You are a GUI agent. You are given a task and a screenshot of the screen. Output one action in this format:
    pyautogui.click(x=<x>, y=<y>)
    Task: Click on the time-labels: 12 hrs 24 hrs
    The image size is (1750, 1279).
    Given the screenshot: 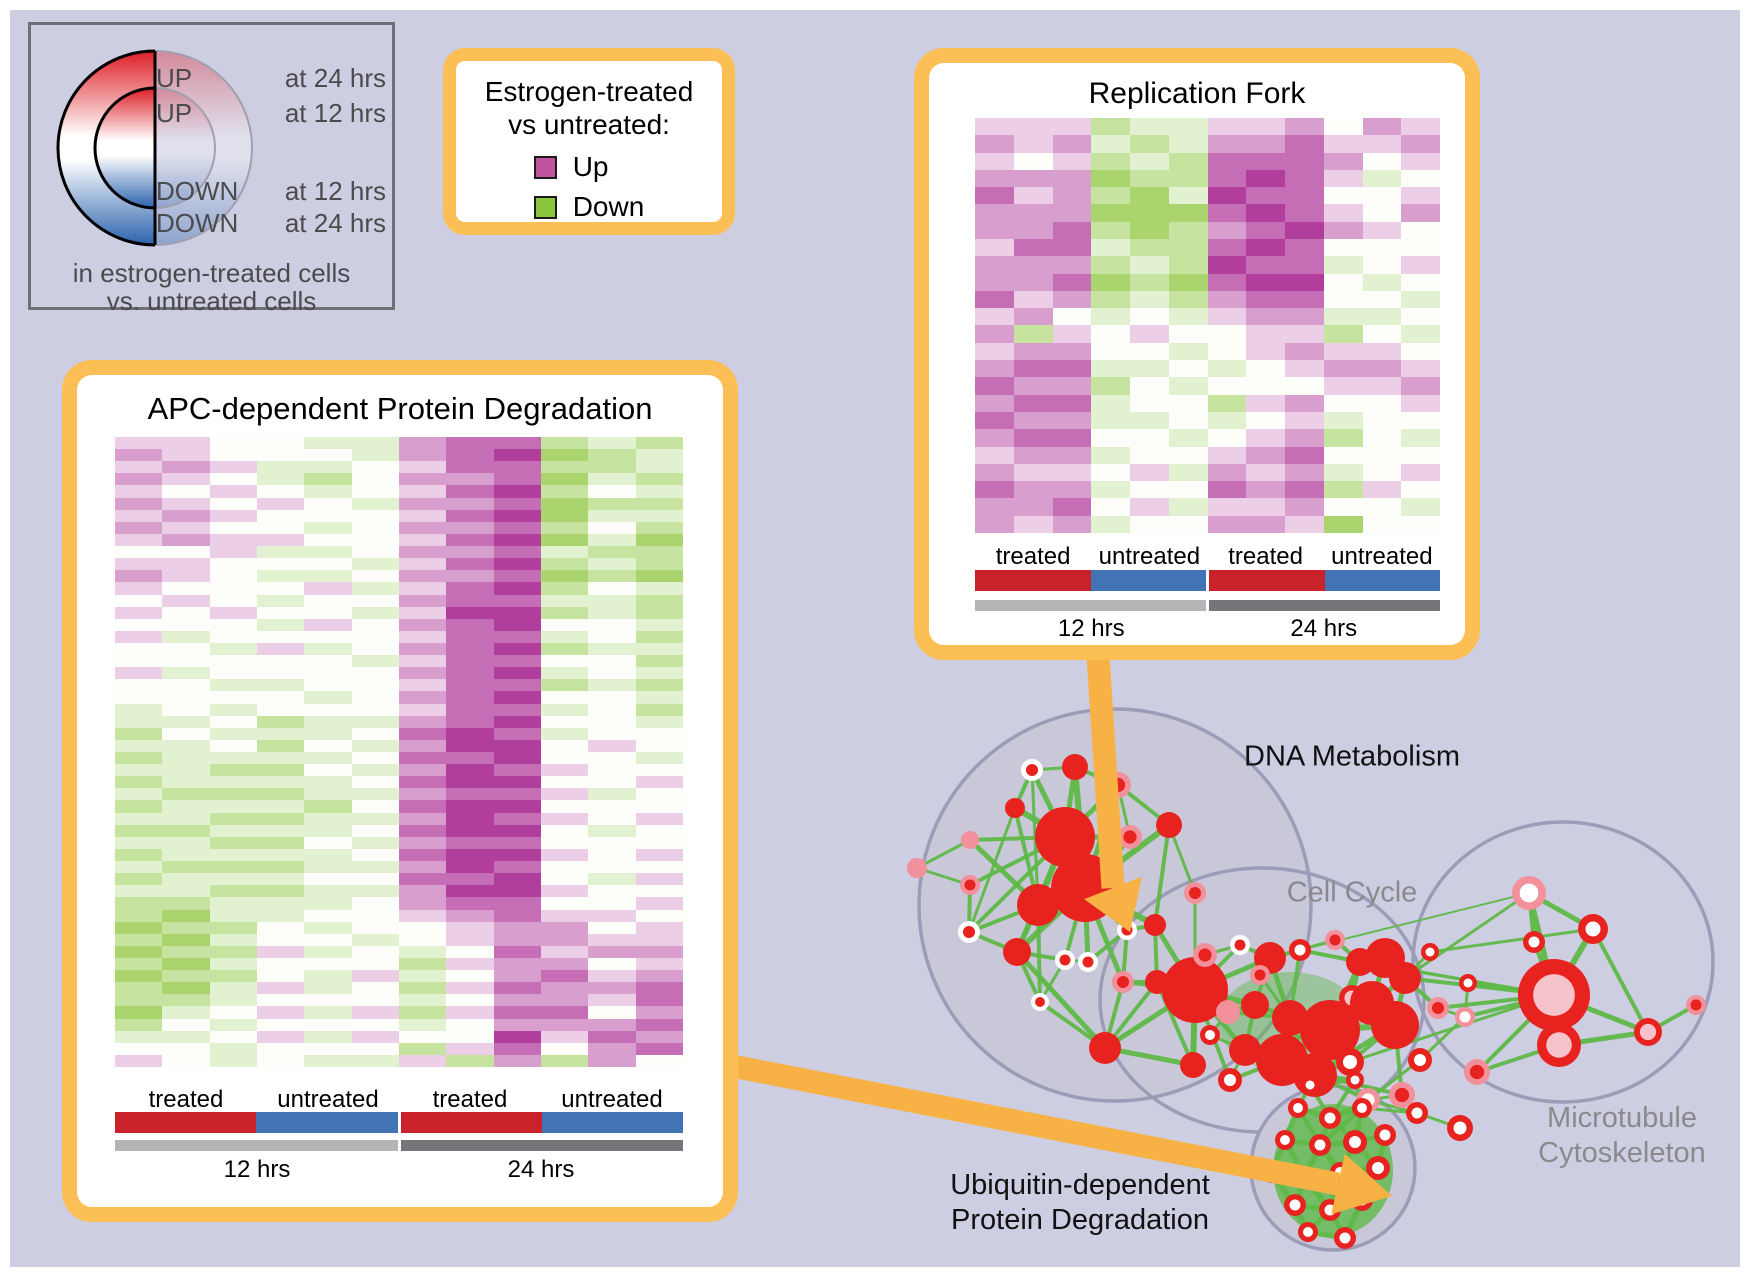 What is the action you would take?
    pyautogui.click(x=1207, y=629)
    